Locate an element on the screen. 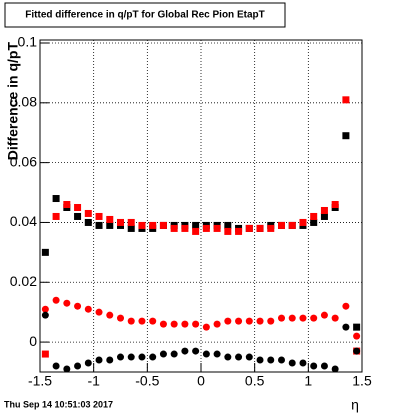  x-tick-label: 0 is located at coordinates (201, 381).